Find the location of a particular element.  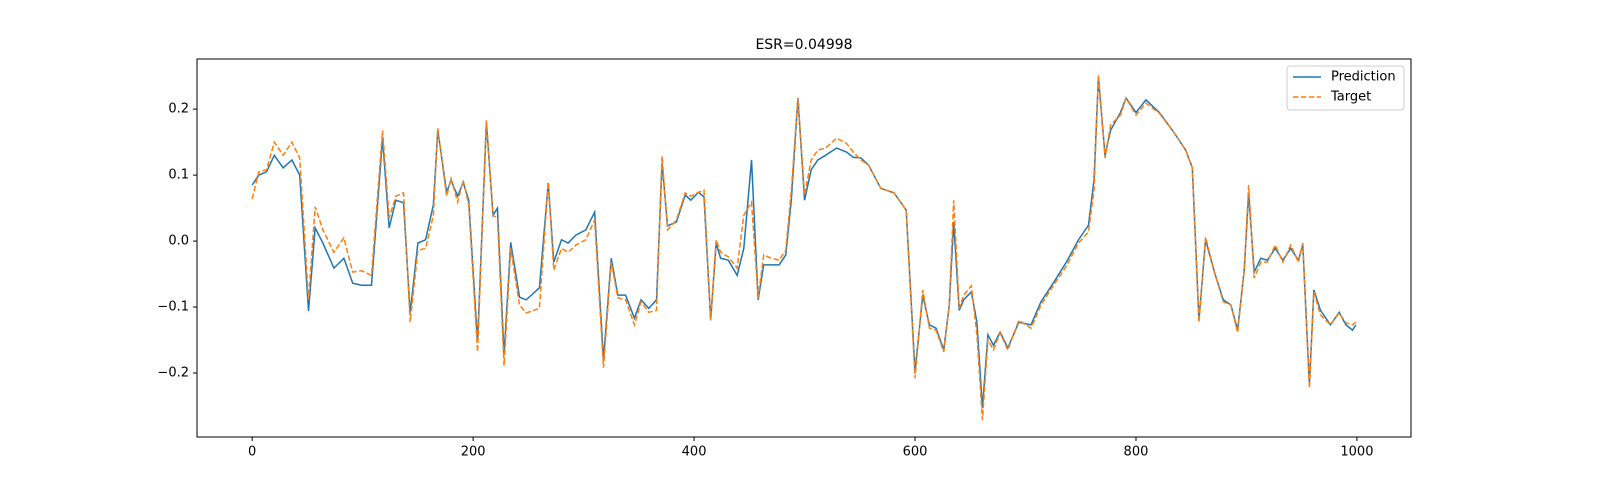

x-tick-label: 0 is located at coordinates (252, 452).